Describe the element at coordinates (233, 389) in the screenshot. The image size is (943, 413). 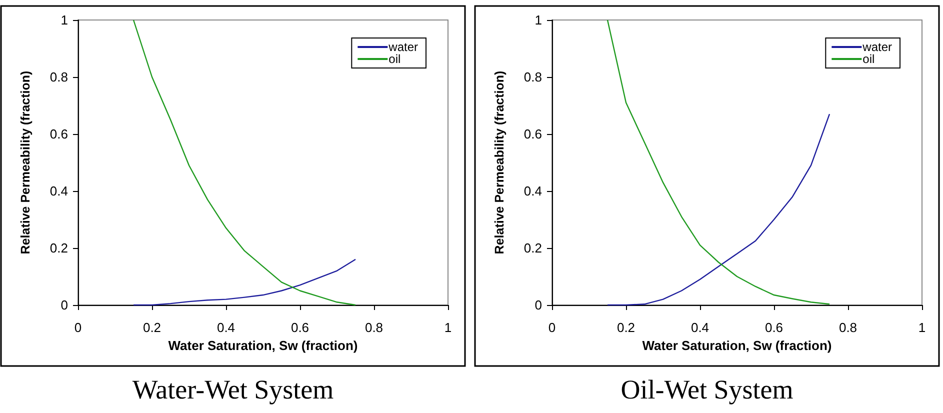
I see `text: Water-Wet System` at that location.